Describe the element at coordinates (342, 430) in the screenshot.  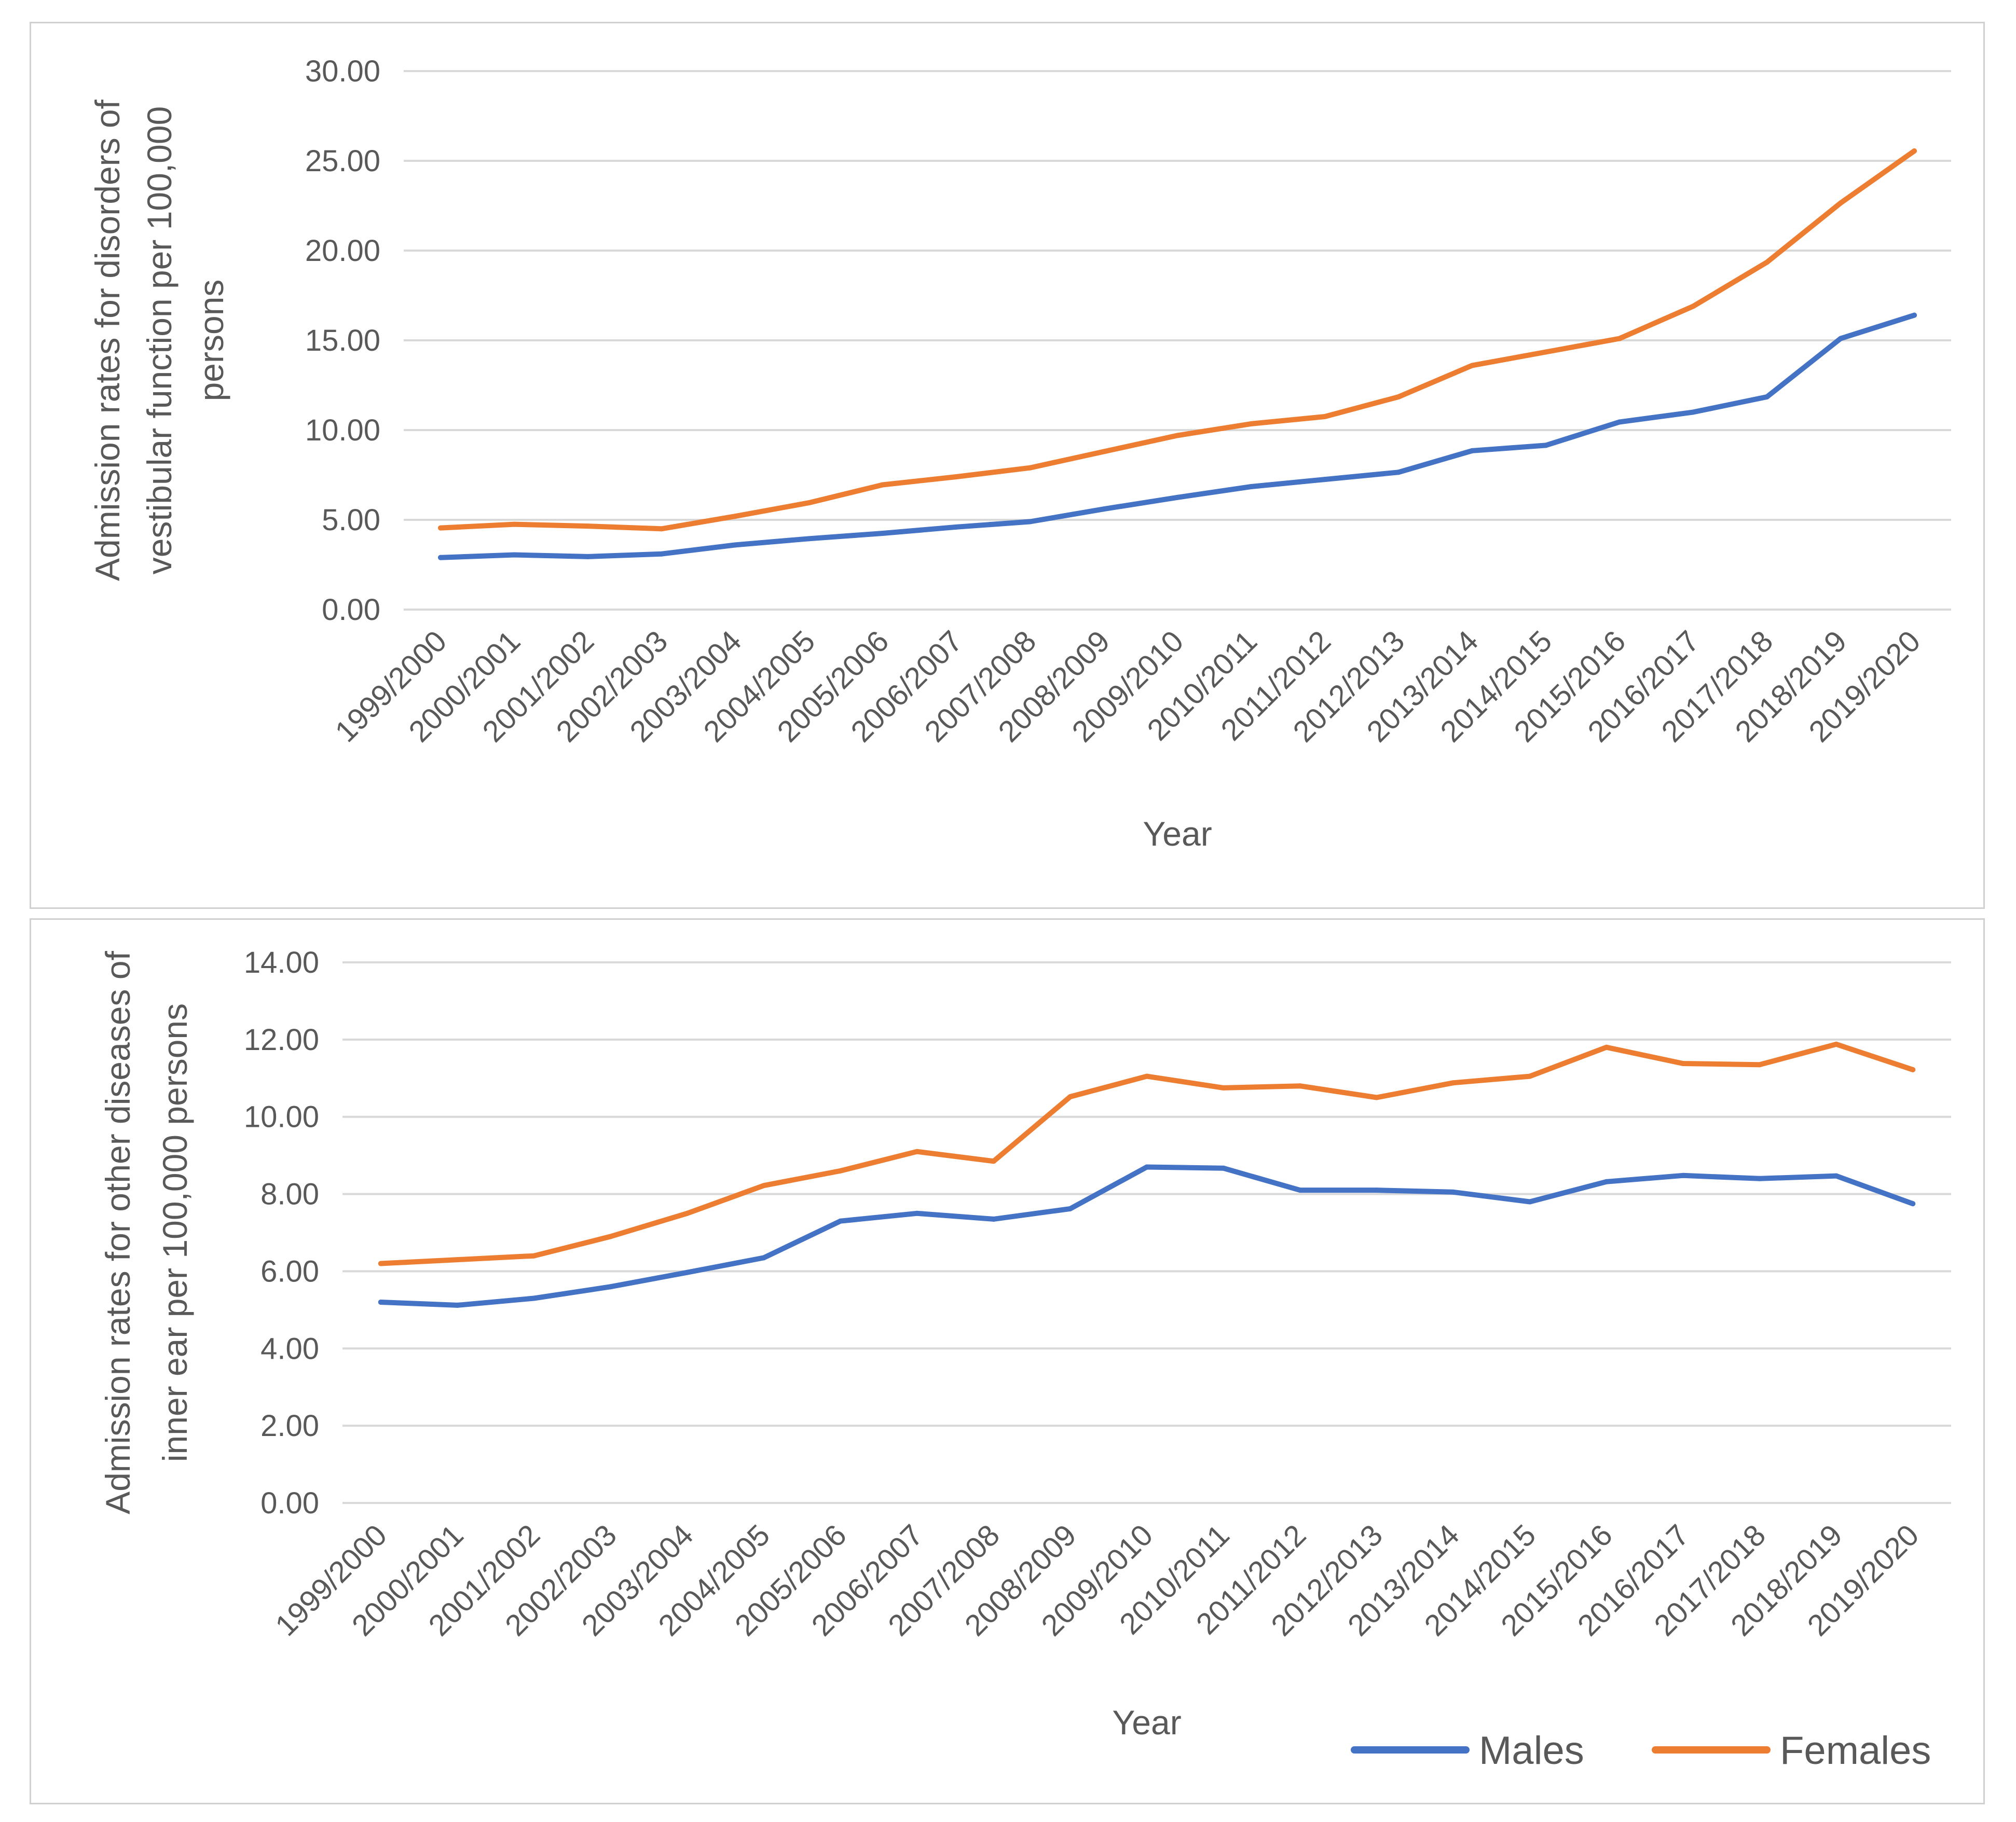
I see `y-tick-label: 10.00` at that location.